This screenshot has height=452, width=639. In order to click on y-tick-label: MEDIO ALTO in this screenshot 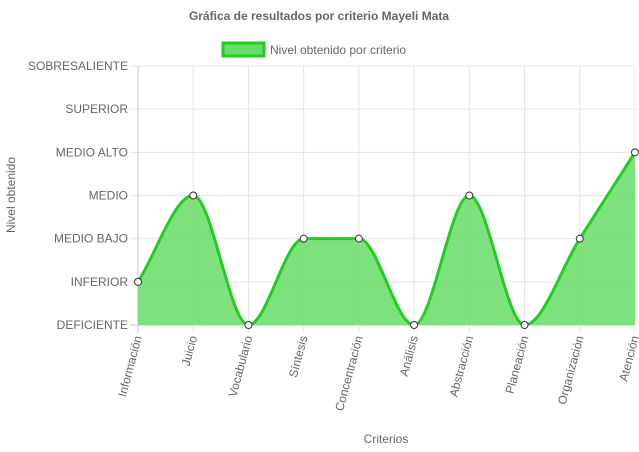, I will do `click(92, 152)`.